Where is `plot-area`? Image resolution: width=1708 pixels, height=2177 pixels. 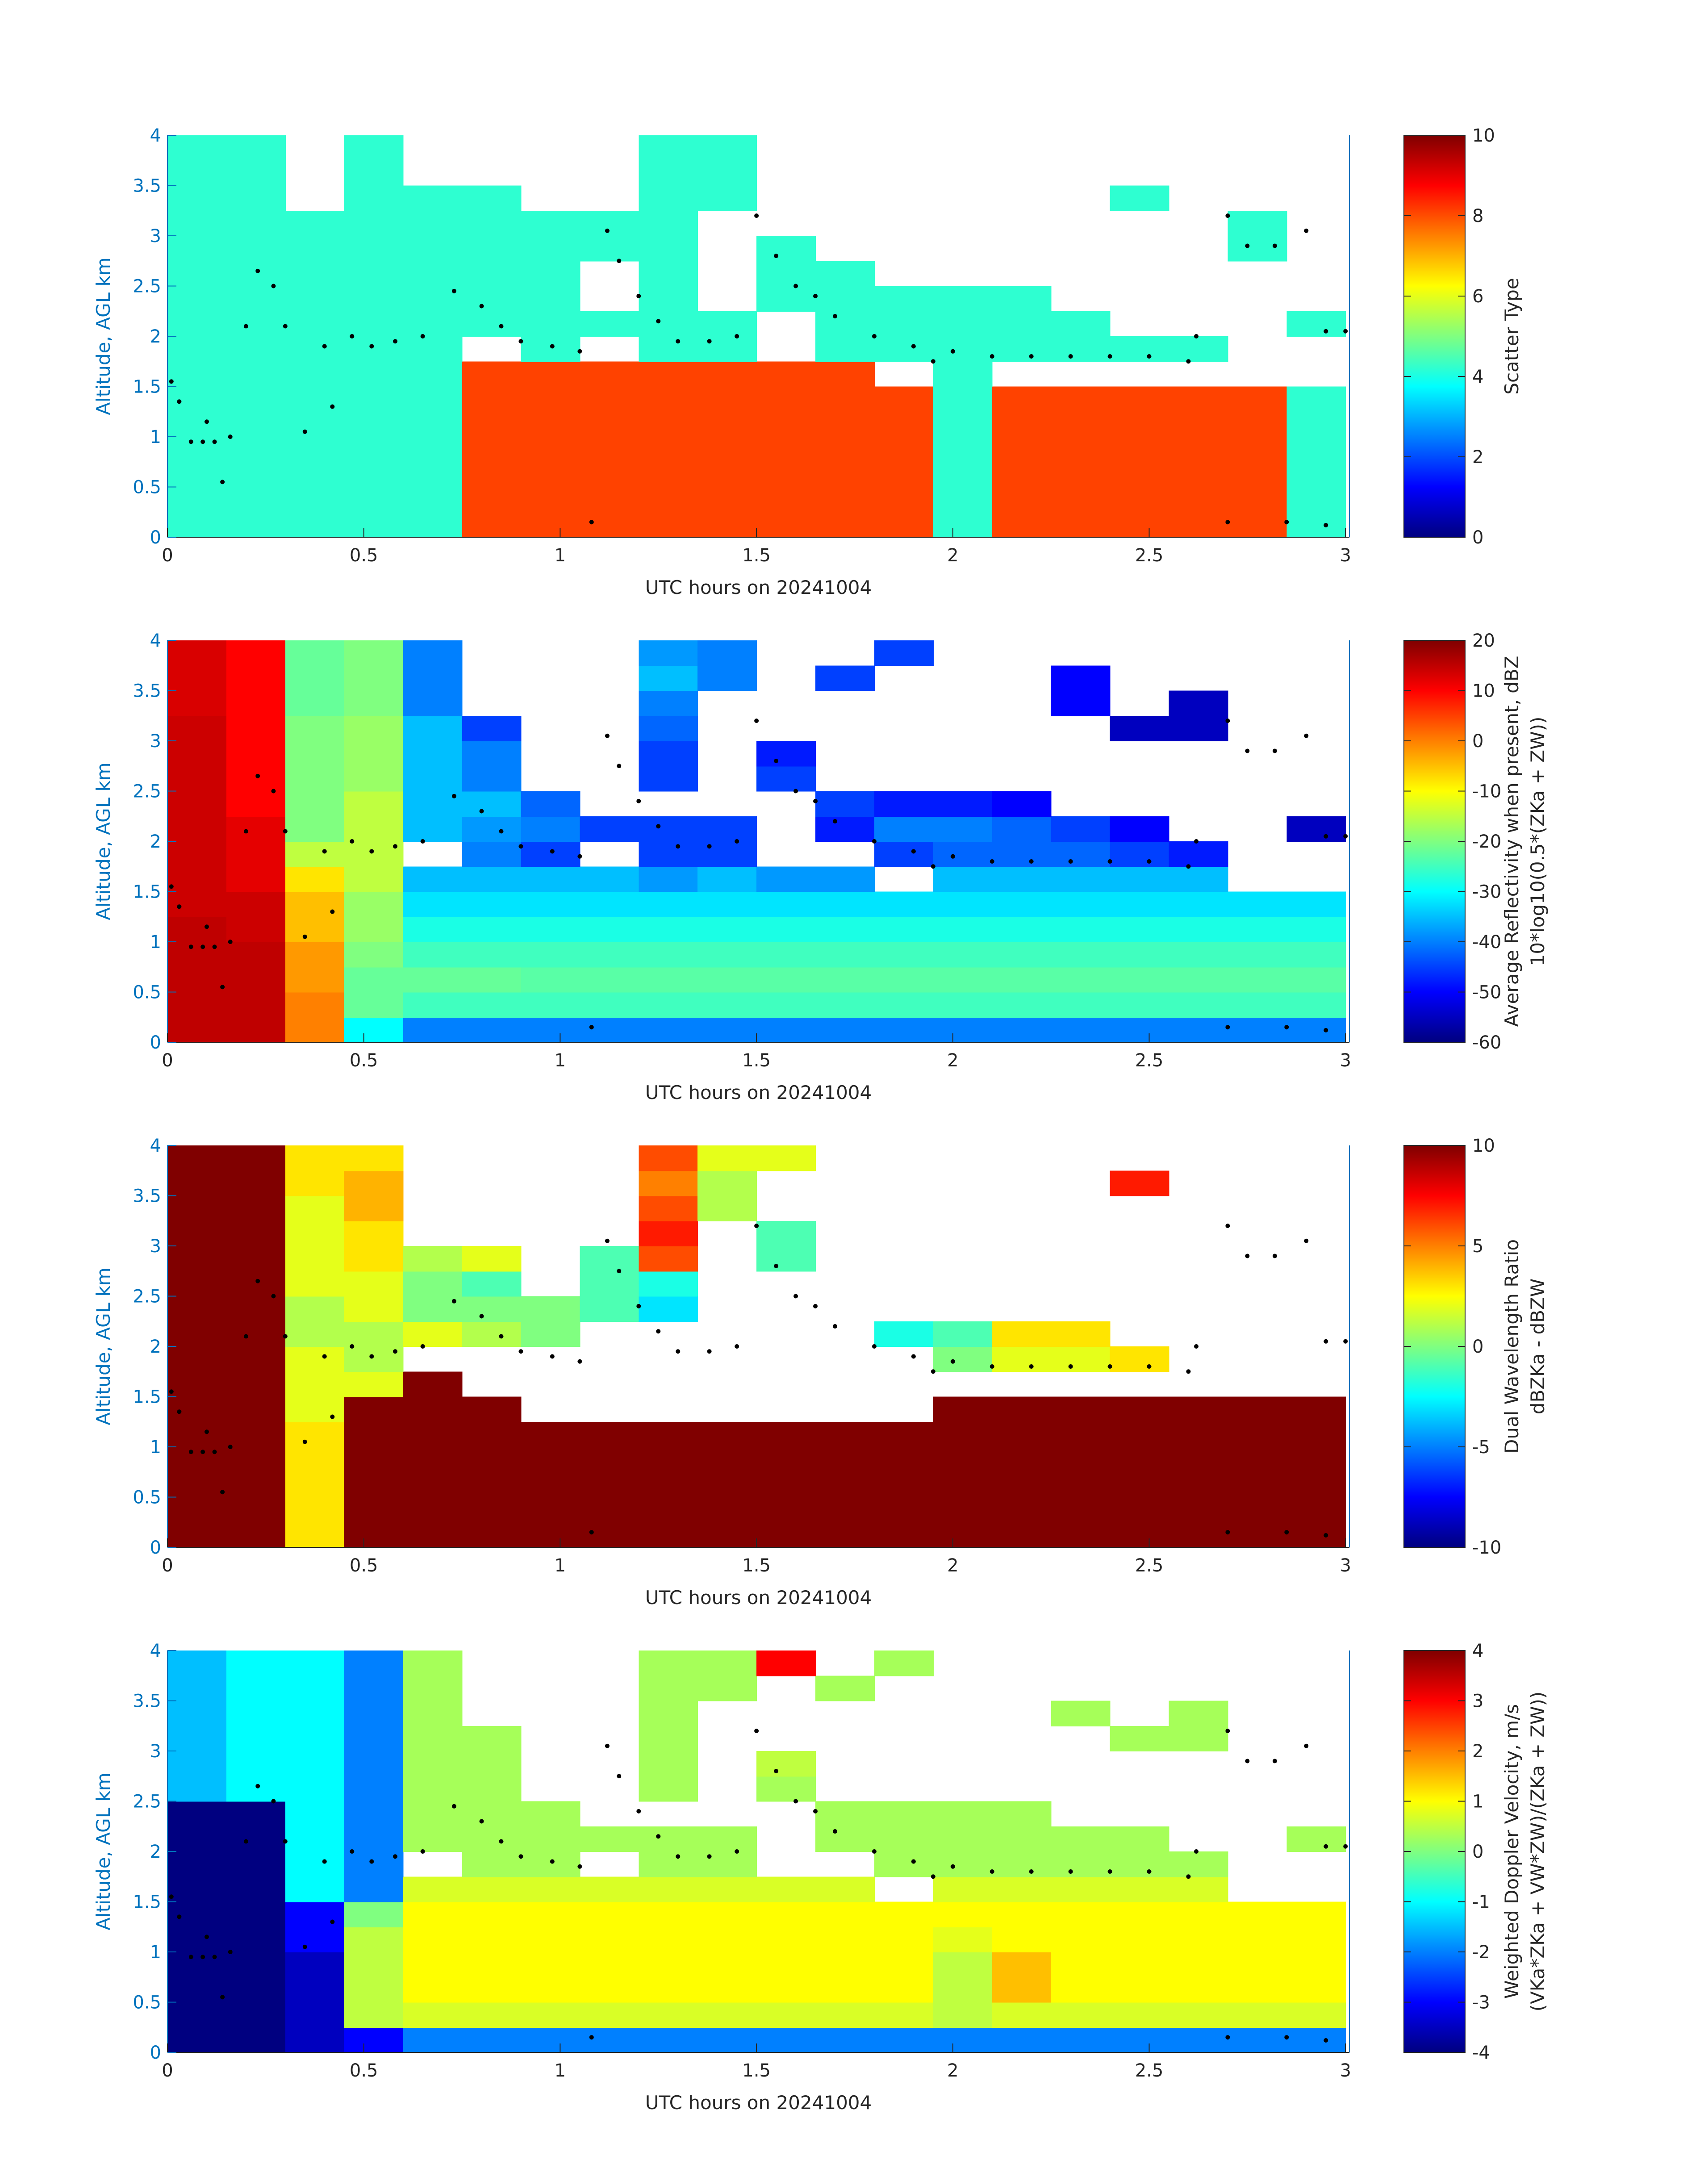 plot-area is located at coordinates (757, 336).